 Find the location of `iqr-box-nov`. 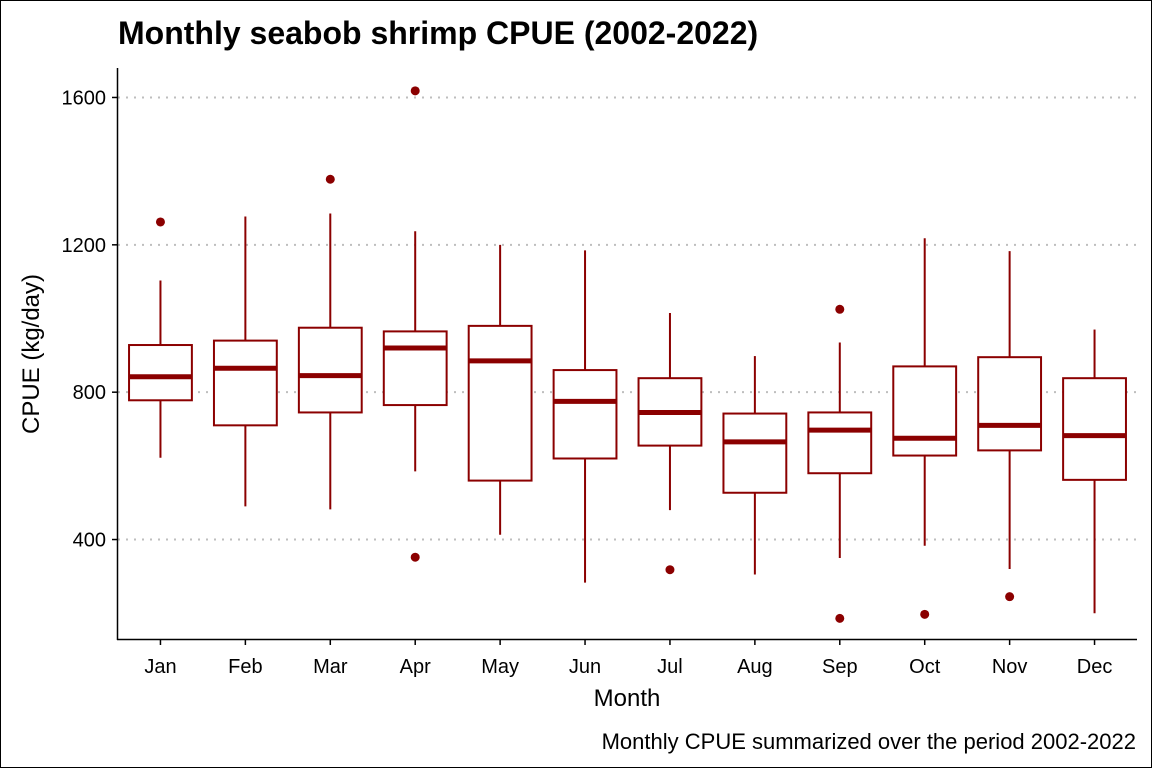

iqr-box-nov is located at coordinates (1010, 404).